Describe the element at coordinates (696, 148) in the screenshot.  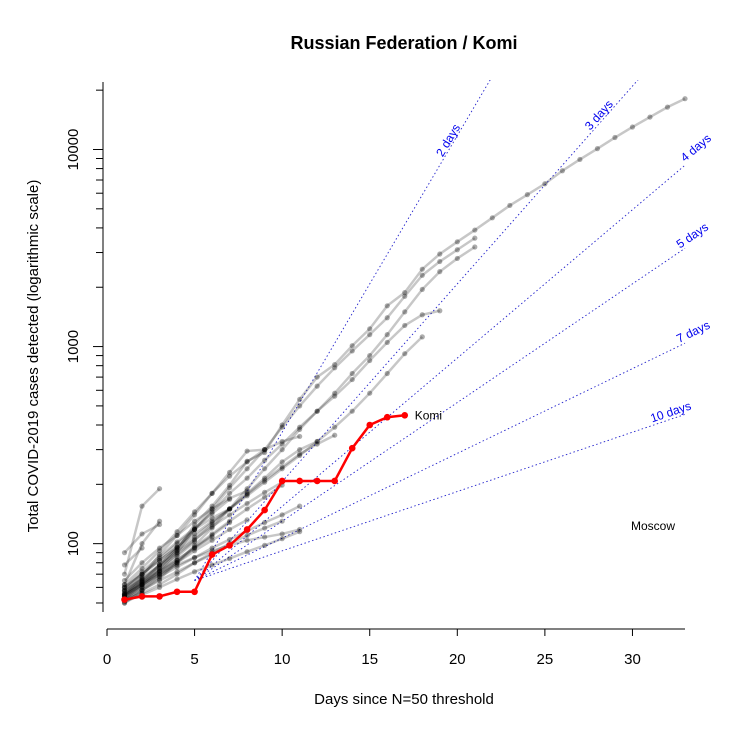
I see `doubling-line-label: 4 days` at that location.